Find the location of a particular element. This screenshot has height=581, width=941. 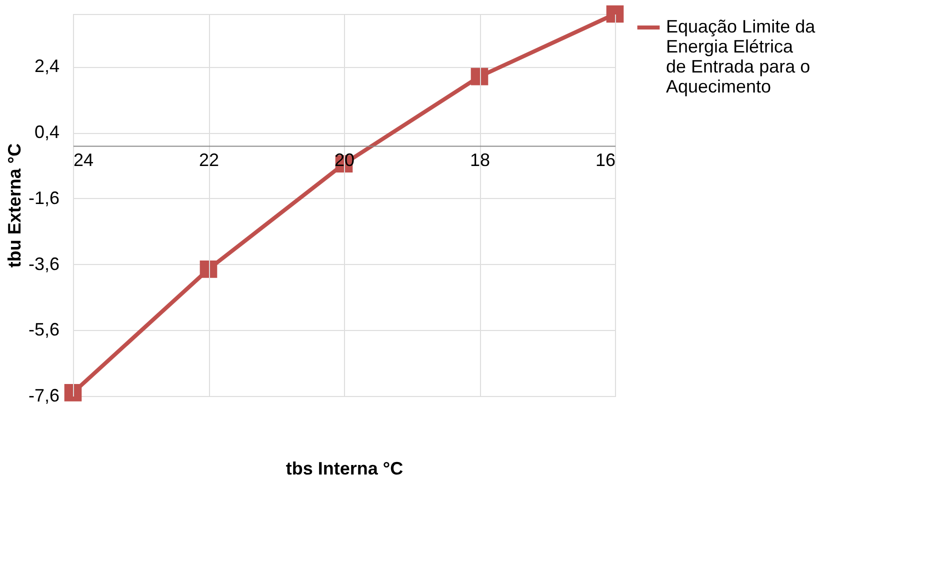

y-tick-label: -7,6 is located at coordinates (44, 396).